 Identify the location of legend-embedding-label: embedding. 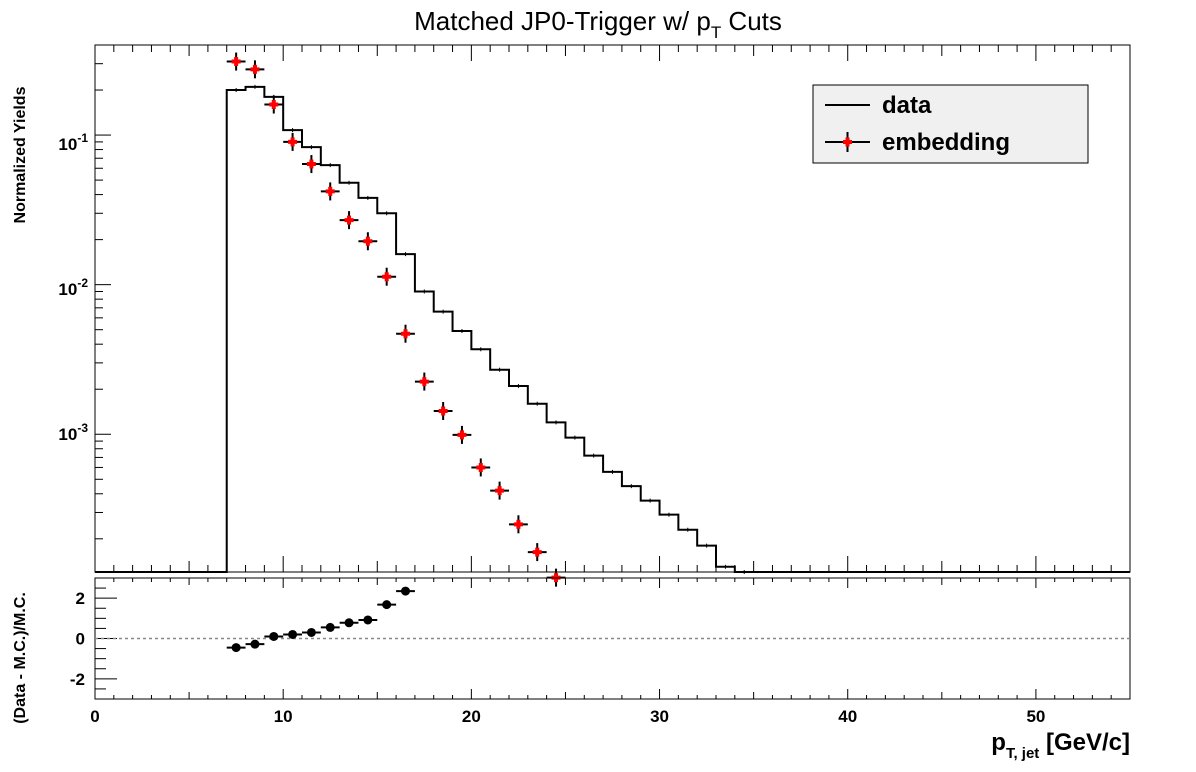
(946, 142).